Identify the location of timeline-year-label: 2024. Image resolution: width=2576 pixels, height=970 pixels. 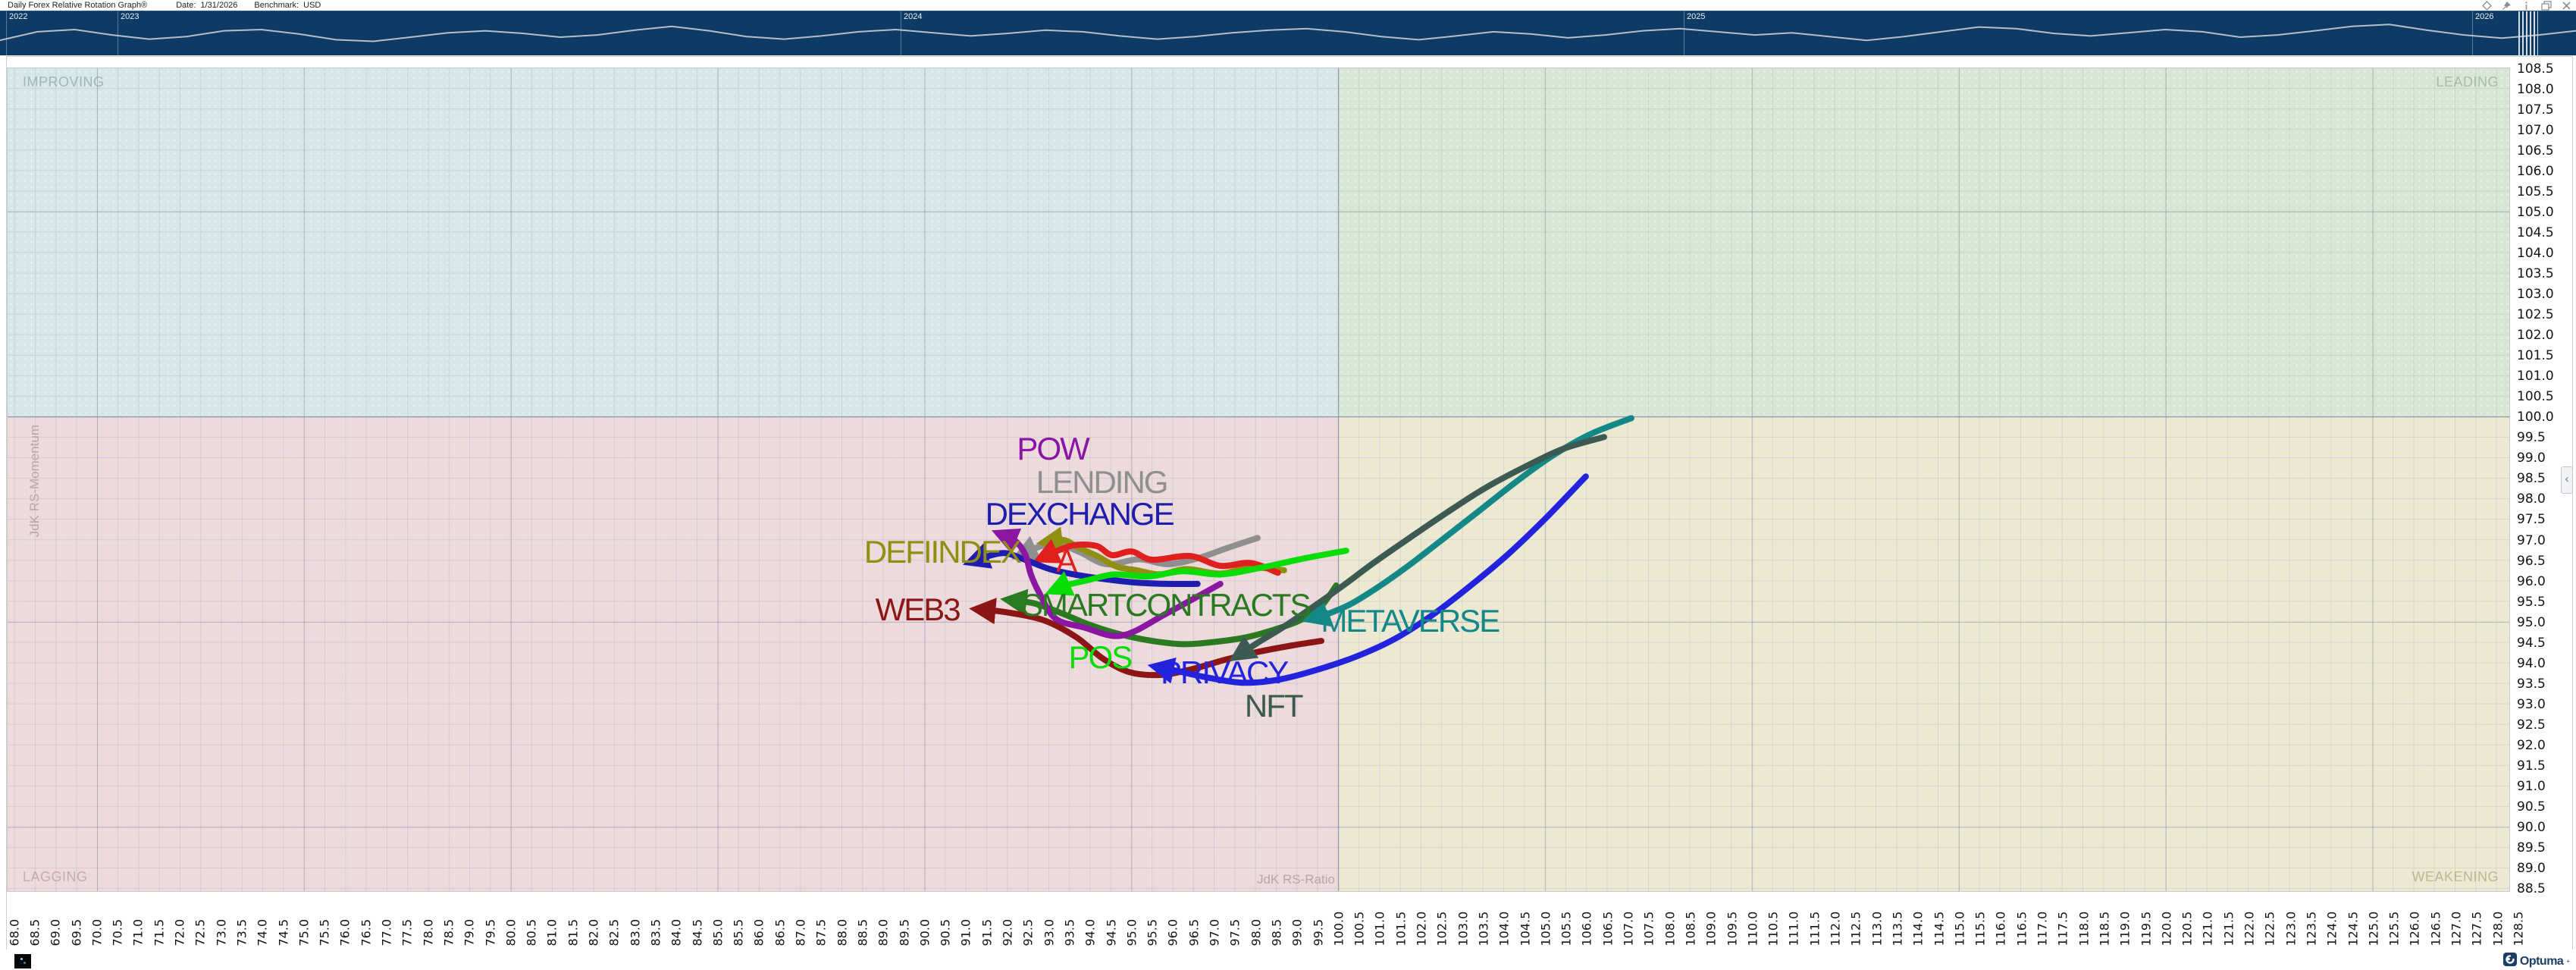
(914, 16).